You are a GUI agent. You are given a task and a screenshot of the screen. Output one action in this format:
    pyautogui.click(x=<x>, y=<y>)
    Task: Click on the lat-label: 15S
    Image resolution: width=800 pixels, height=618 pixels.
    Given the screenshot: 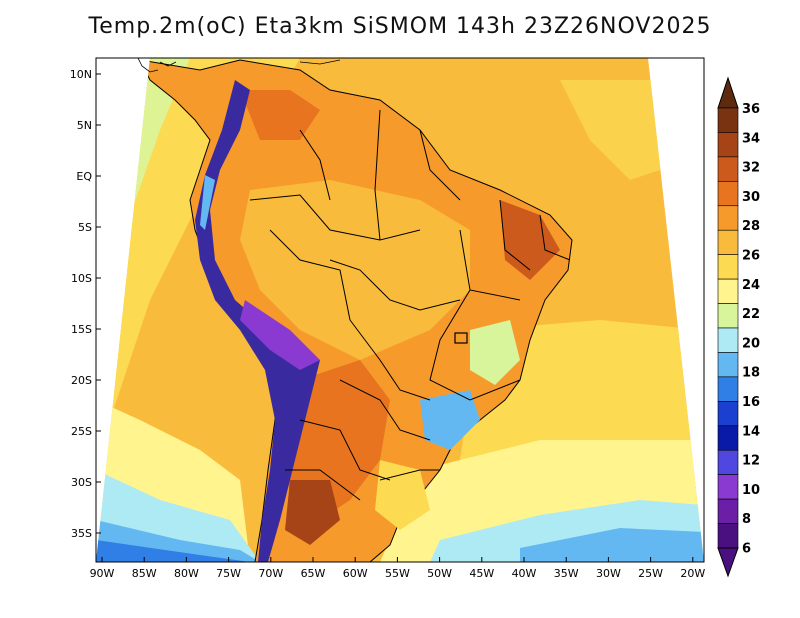 What is the action you would take?
    pyautogui.click(x=81, y=329)
    